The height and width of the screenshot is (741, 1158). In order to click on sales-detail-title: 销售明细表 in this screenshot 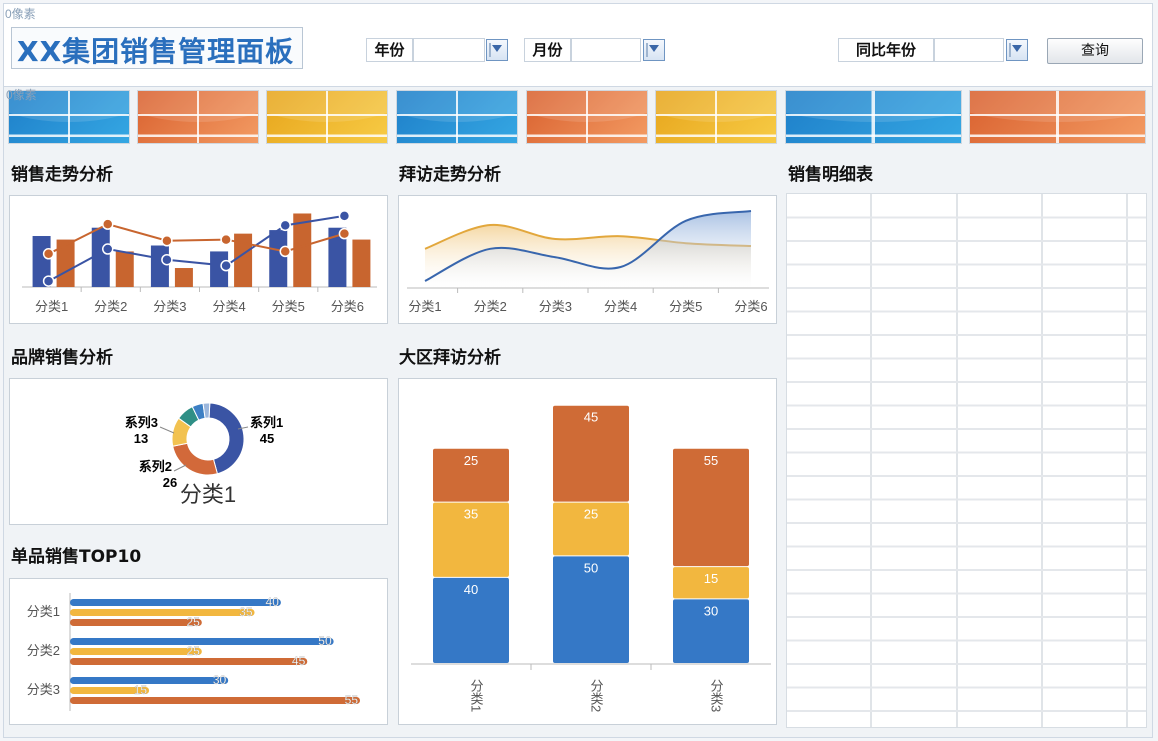, I will do `click(830, 175)`.